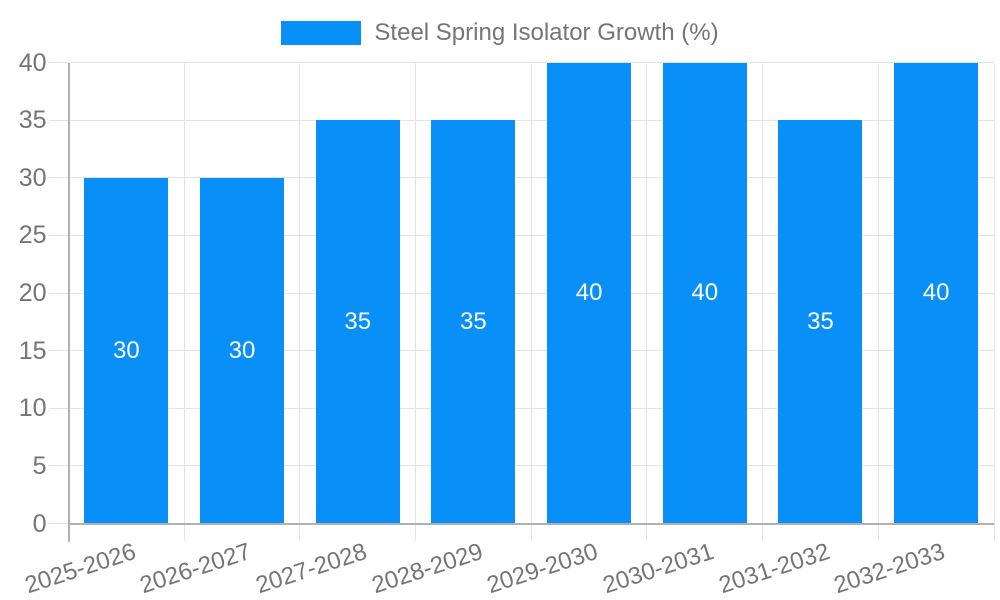 Image resolution: width=1000 pixels, height=600 pixels. I want to click on legend: Steel Spring Isolator Growth (%), so click(500, 33).